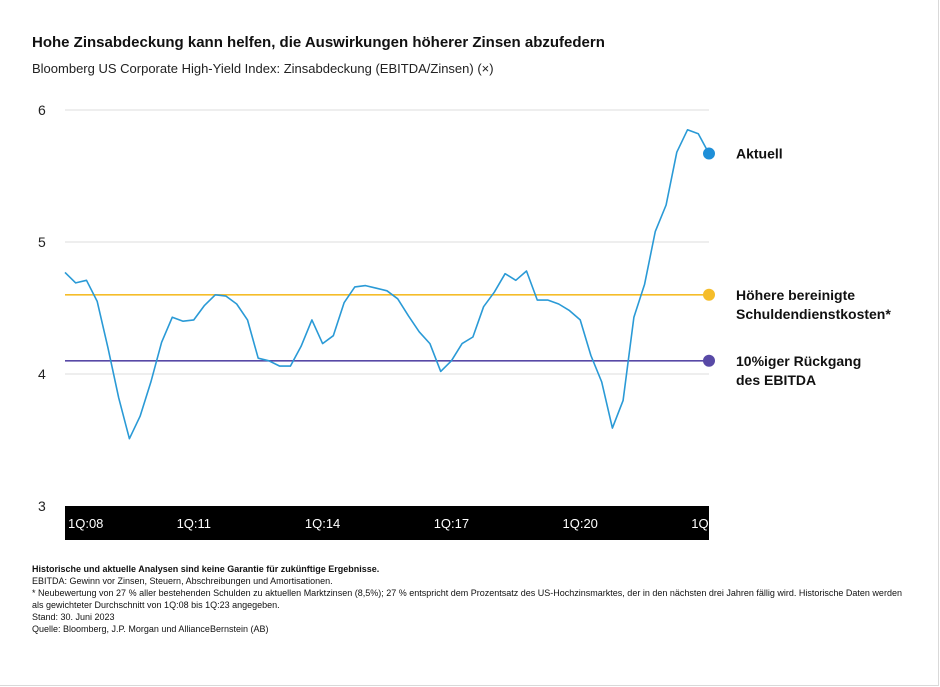 The width and height of the screenshot is (940, 687). What do you see at coordinates (387, 523) in the screenshot?
I see `x-axis-bar` at bounding box center [387, 523].